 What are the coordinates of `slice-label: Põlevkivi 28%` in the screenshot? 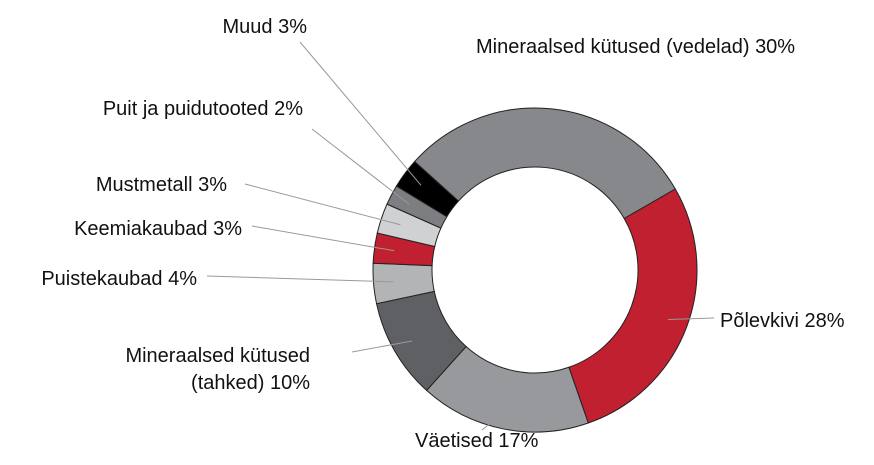 It's located at (797, 321).